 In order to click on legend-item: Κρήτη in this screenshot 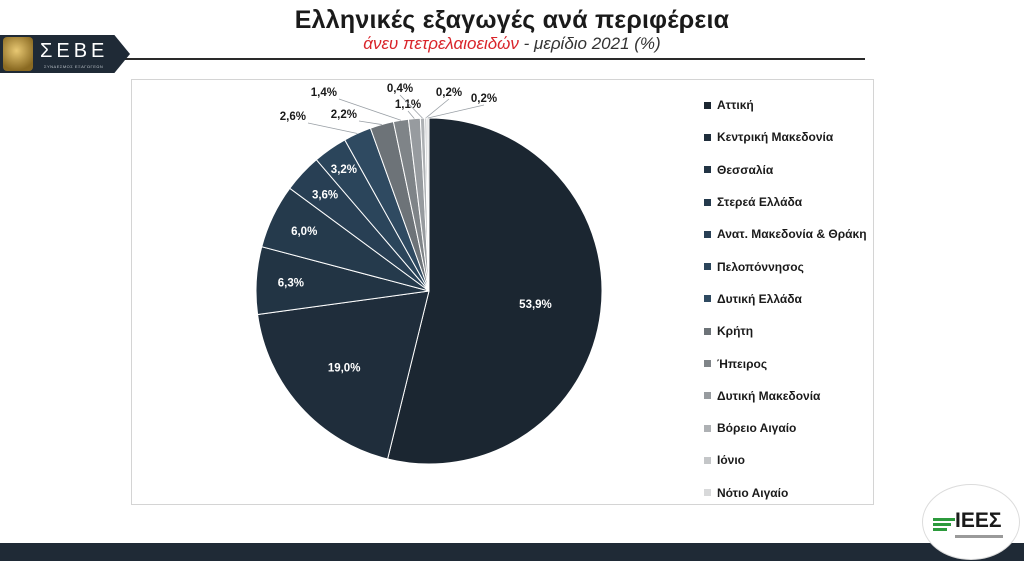, I will do `click(799, 331)`.